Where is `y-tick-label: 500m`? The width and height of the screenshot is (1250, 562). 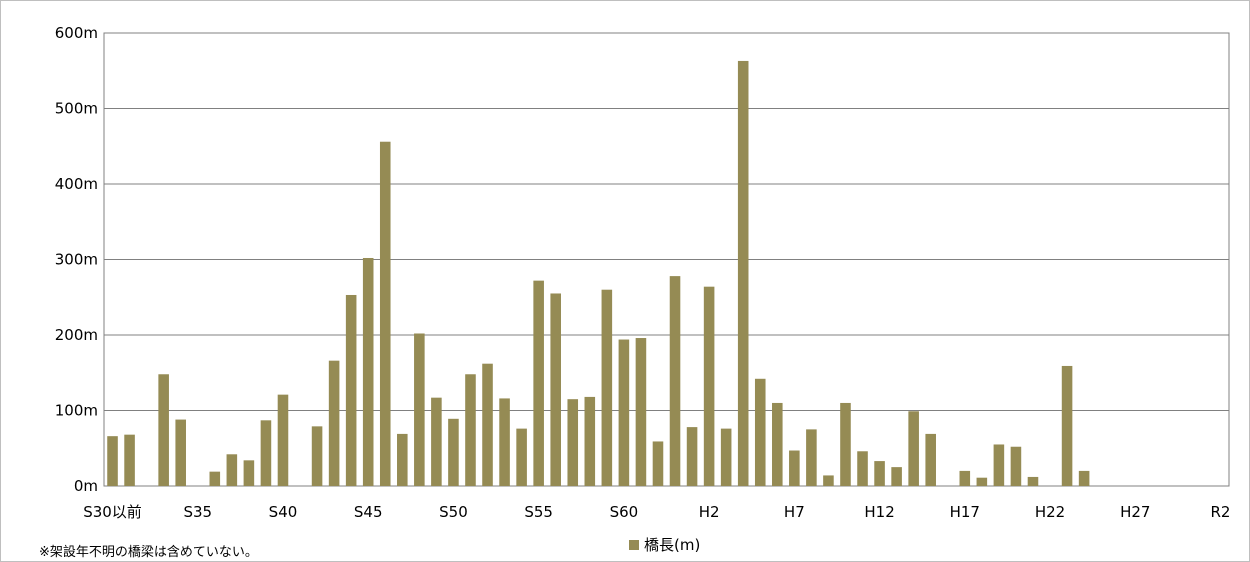
y-tick-label: 500m is located at coordinates (76, 109).